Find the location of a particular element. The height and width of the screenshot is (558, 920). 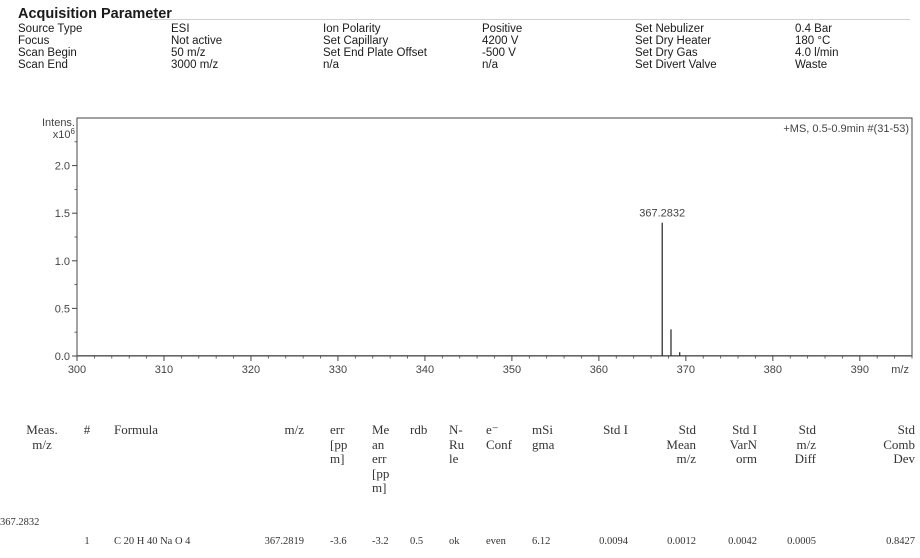

param-label: Set Capillary is located at coordinates (356, 41).